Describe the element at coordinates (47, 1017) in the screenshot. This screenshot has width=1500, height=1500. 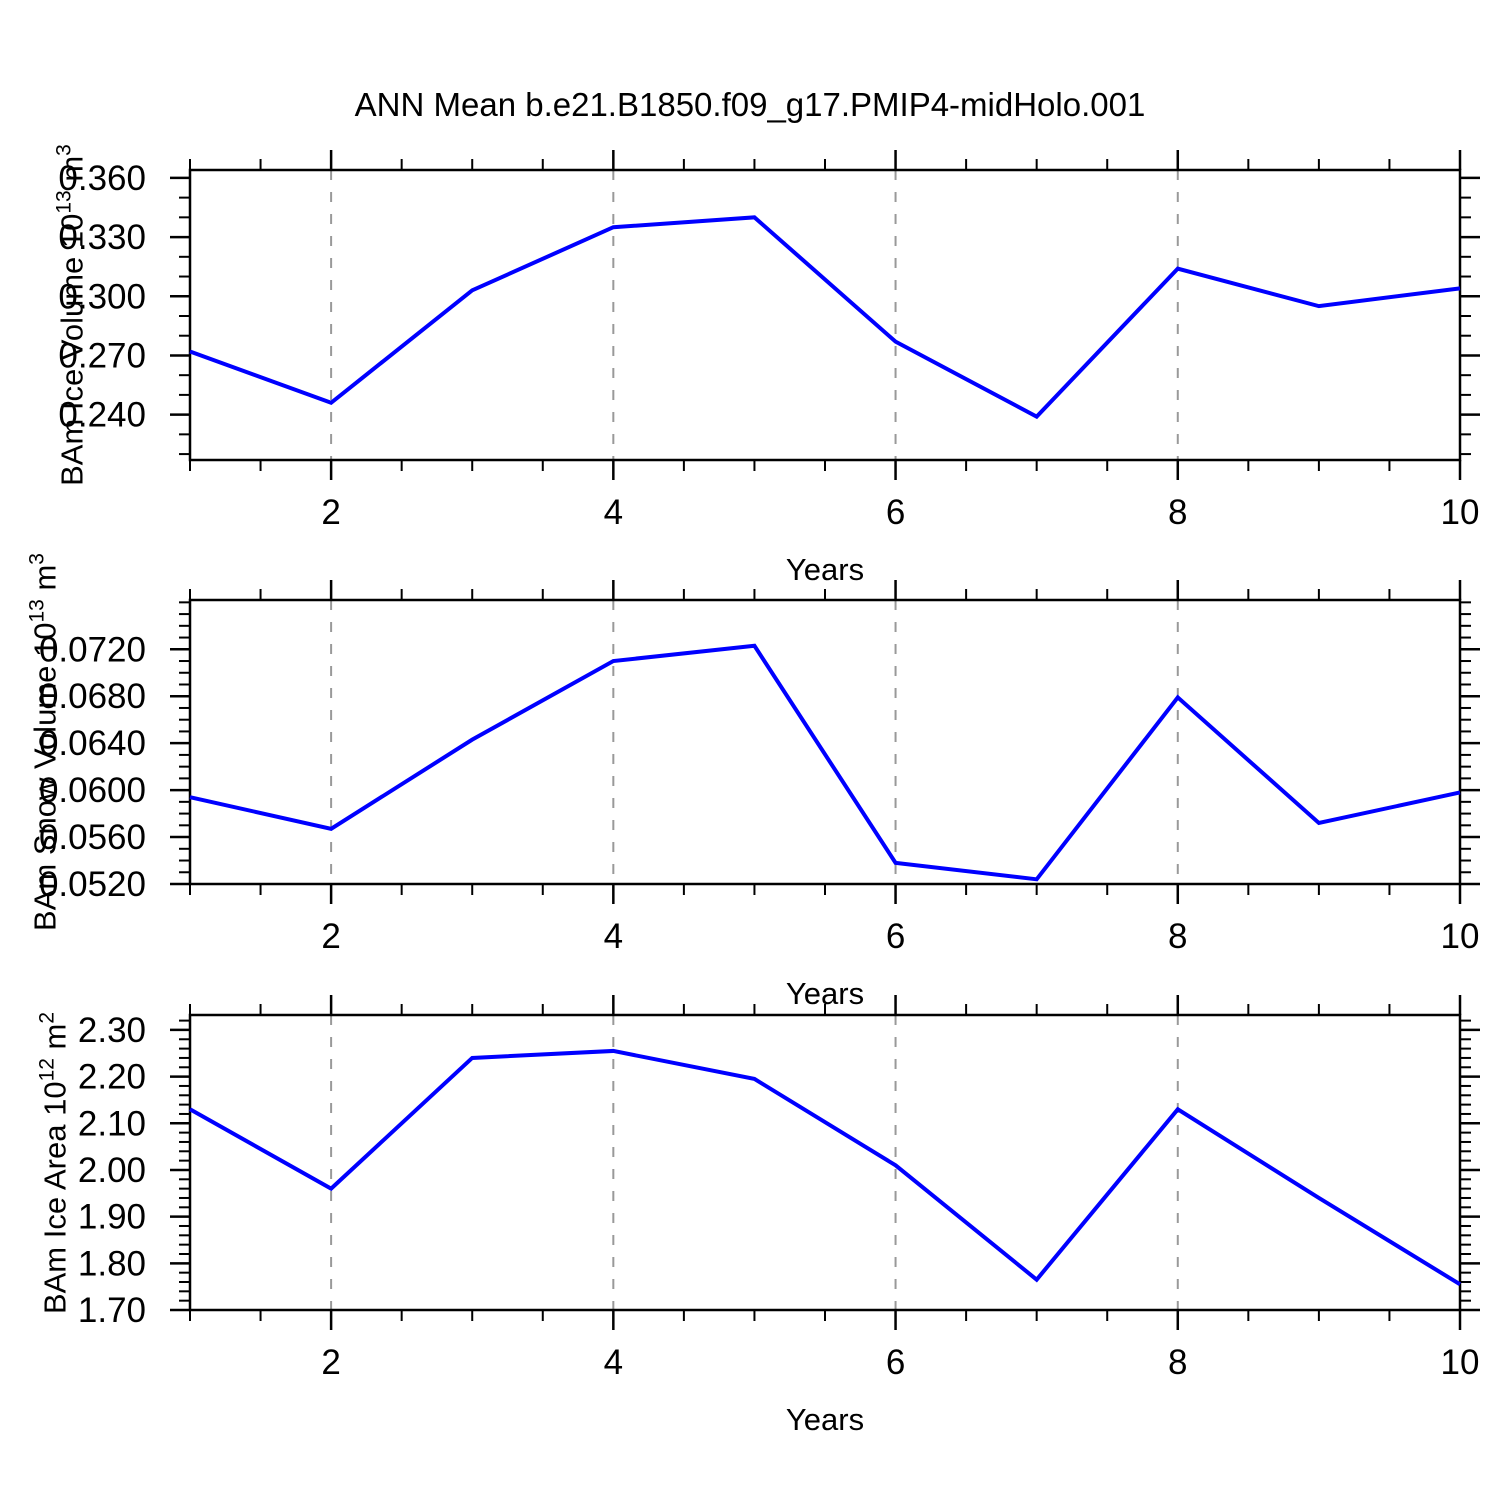
I see `y-axis-title-superscript: 2` at that location.